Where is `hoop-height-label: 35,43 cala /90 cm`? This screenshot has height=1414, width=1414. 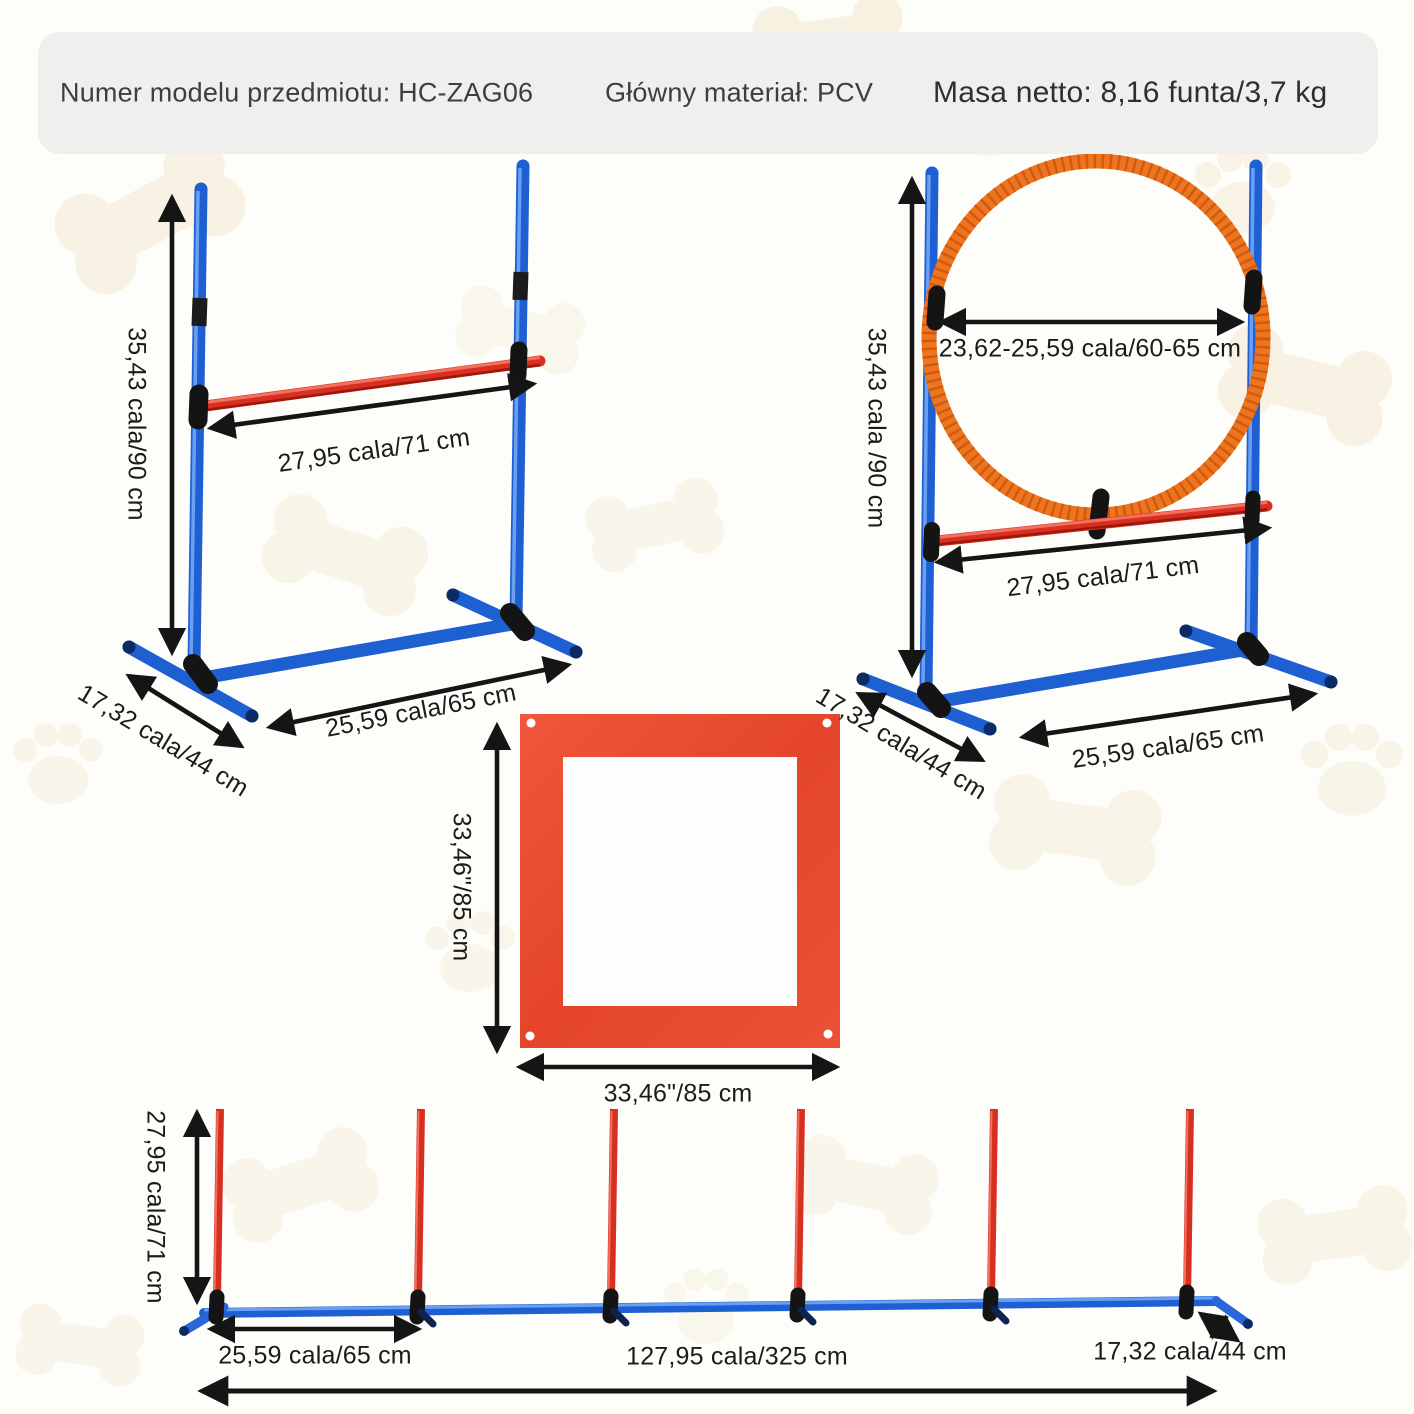 hoop-height-label: 35,43 cala /90 cm is located at coordinates (876, 428).